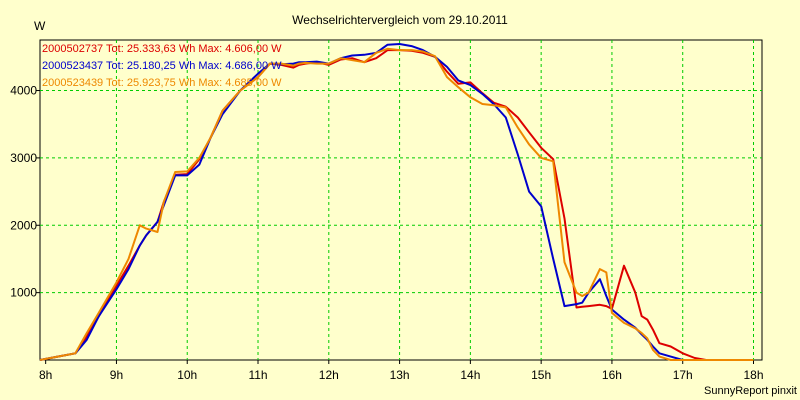 This screenshot has width=800, height=400. I want to click on x-tick-label: 15h, so click(541, 375).